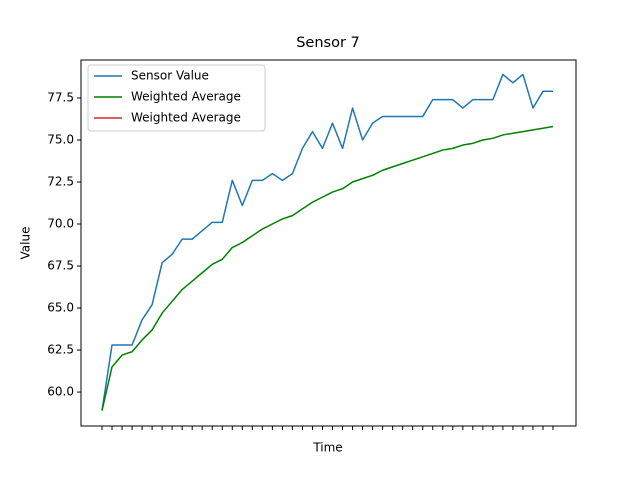 The width and height of the screenshot is (640, 480). I want to click on x-axis-label: Time, so click(327, 448).